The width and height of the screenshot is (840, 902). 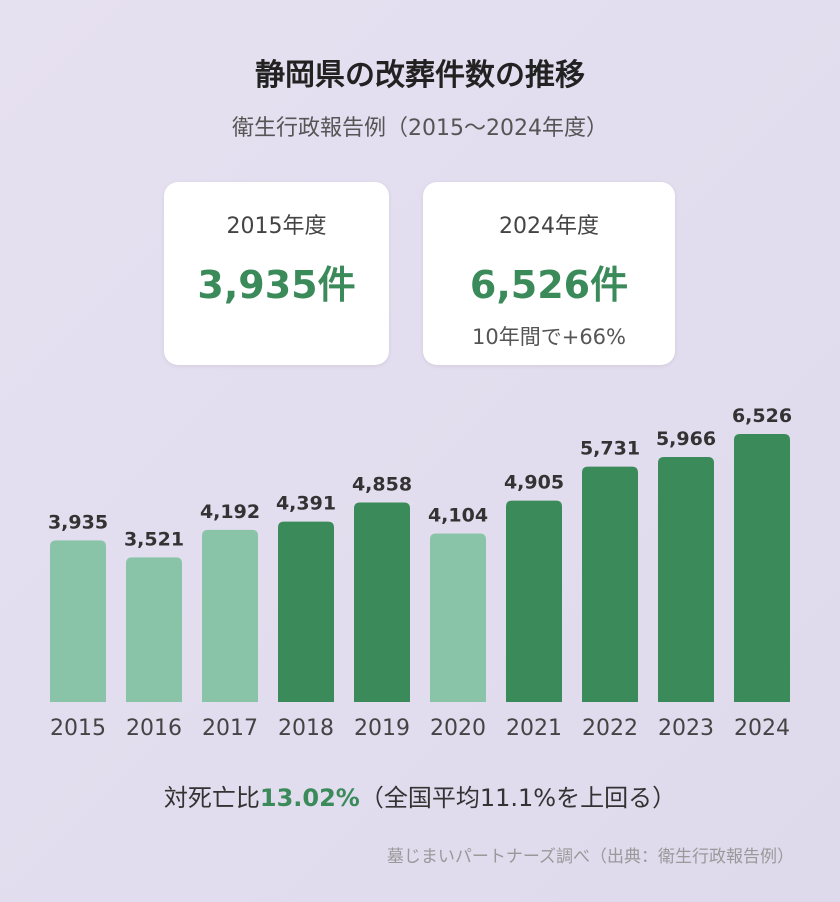 I want to click on bar-2016, so click(x=154, y=629).